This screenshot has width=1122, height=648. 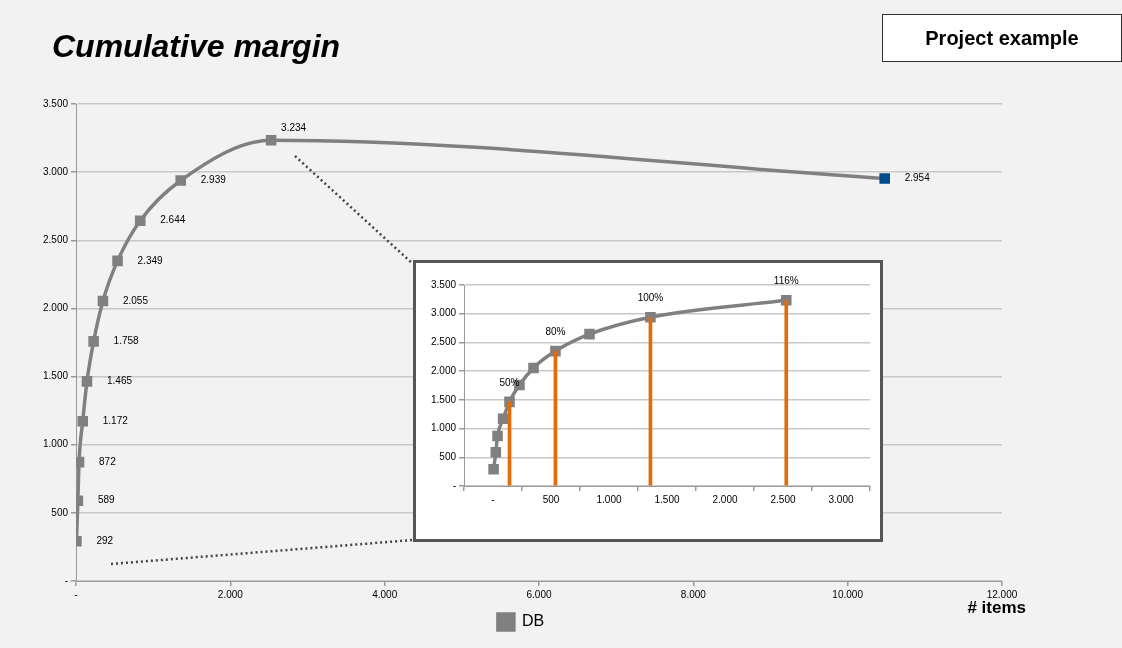 I want to click on data-label: 2.055, so click(x=135, y=300).